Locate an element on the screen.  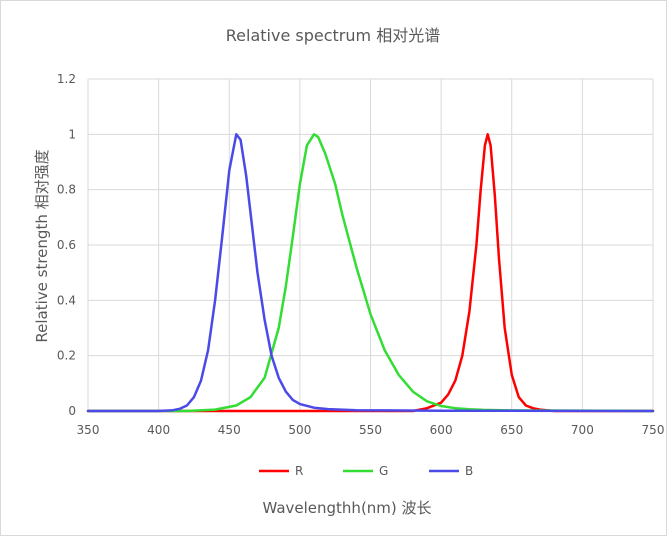
legend-label: B is located at coordinates (469, 471).